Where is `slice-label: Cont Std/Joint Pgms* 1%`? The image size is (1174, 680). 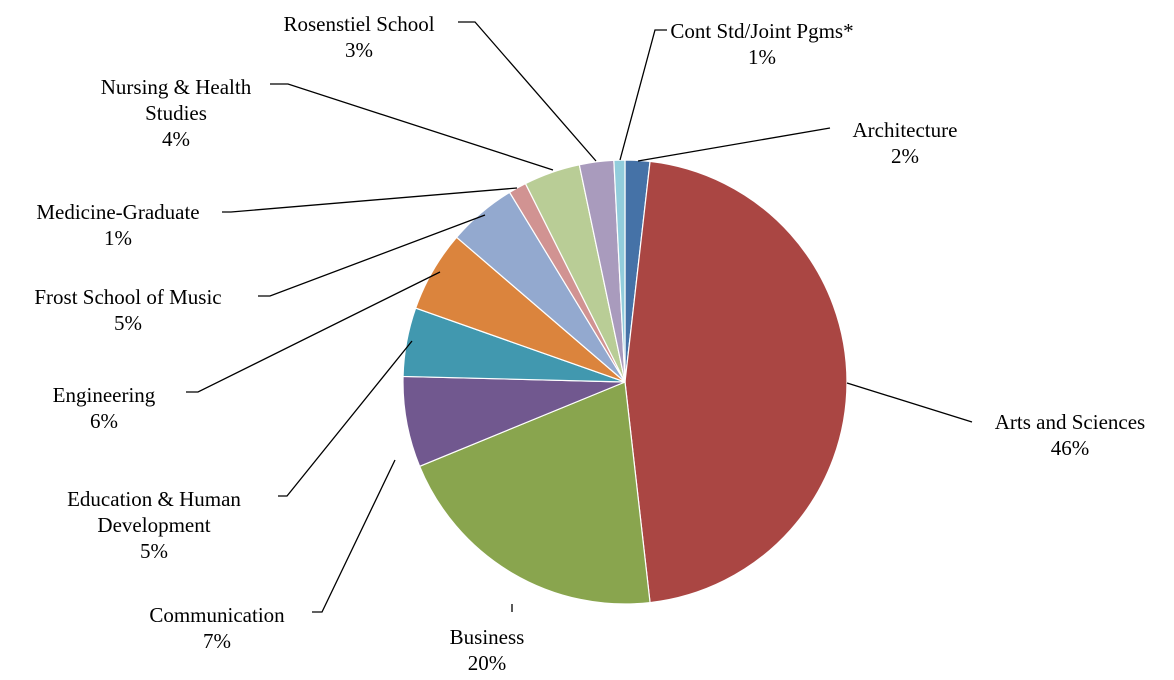
slice-label: Cont Std/Joint Pgms* 1% is located at coordinates (761, 44).